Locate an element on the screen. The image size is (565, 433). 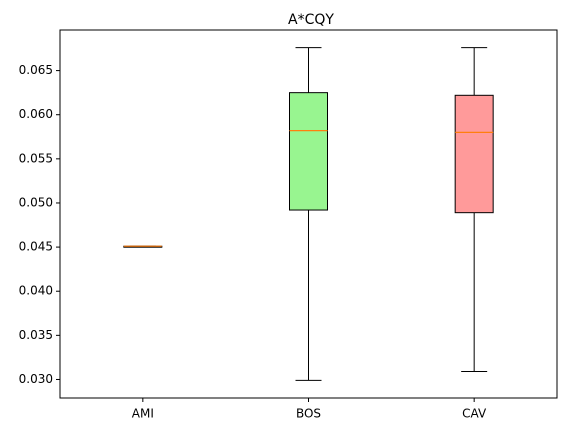
y-tick-label: 0.035 is located at coordinates (36, 335).